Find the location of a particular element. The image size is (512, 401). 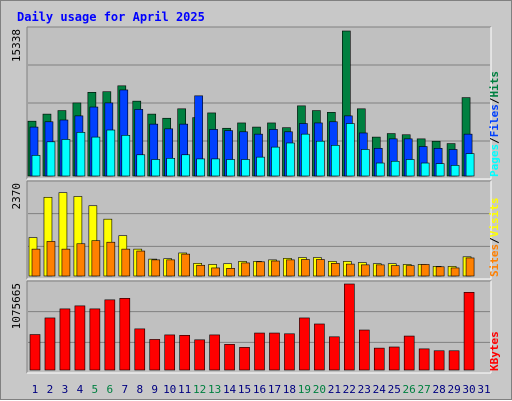

day-label-6: 6 is located at coordinates (110, 389).